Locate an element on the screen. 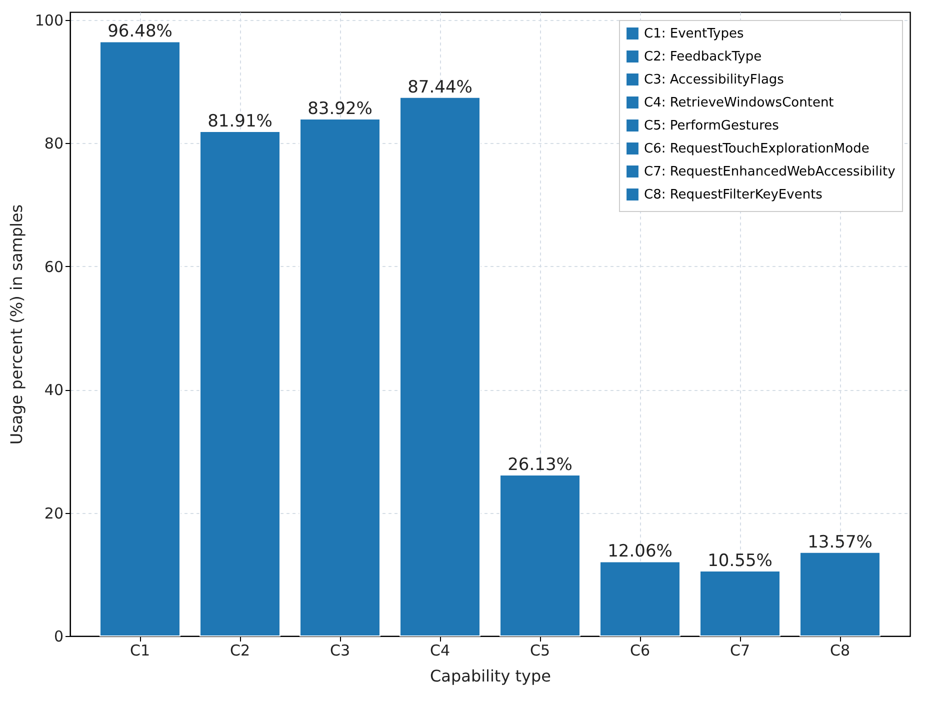 This screenshot has width=940, height=703. legend-label: C1: EventTypes is located at coordinates (694, 34).